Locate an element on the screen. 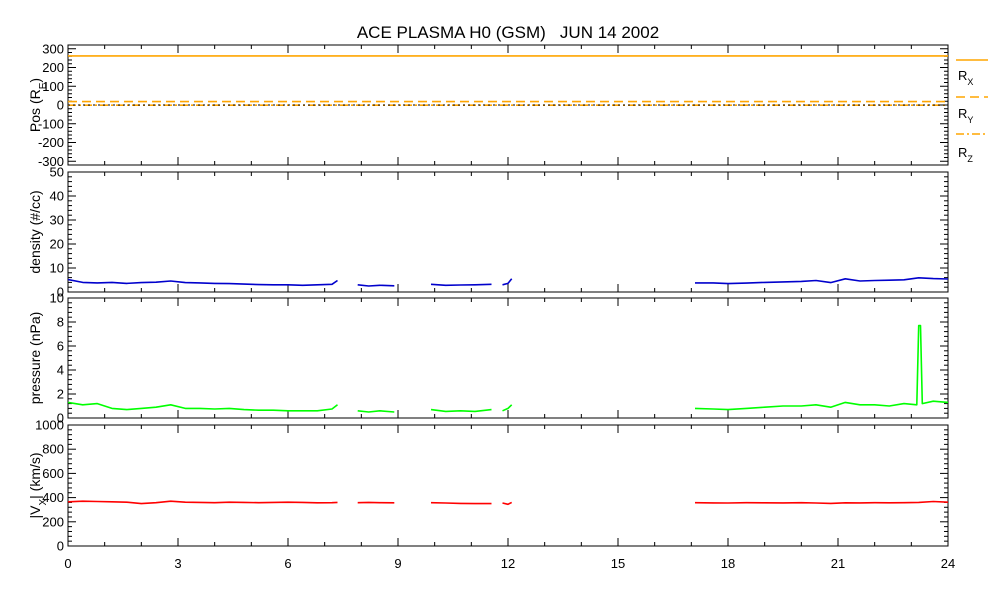 The height and width of the screenshot is (600, 993). y-axis-label: pressure (nPa) is located at coordinates (35, 358).